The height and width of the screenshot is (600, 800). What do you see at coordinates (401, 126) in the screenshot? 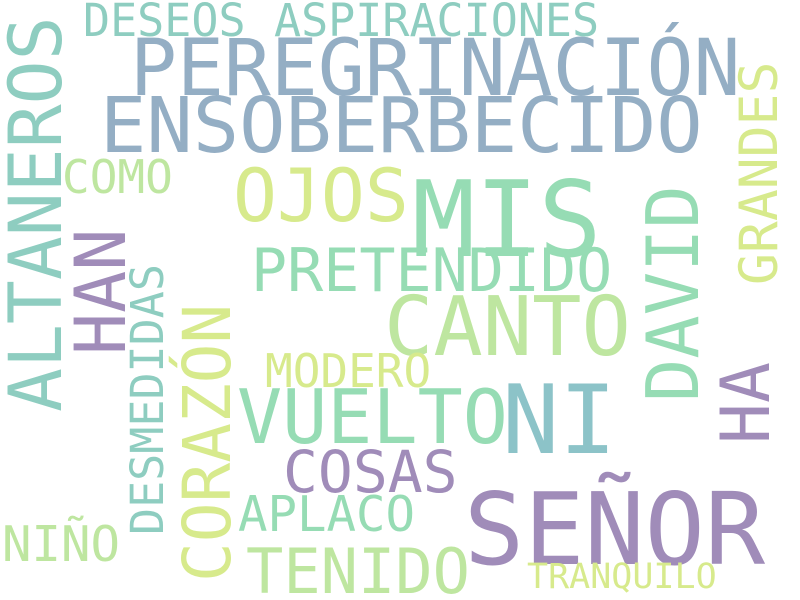
I see `word-ensoberbecido: ENSOBERBECIDO` at bounding box center [401, 126].